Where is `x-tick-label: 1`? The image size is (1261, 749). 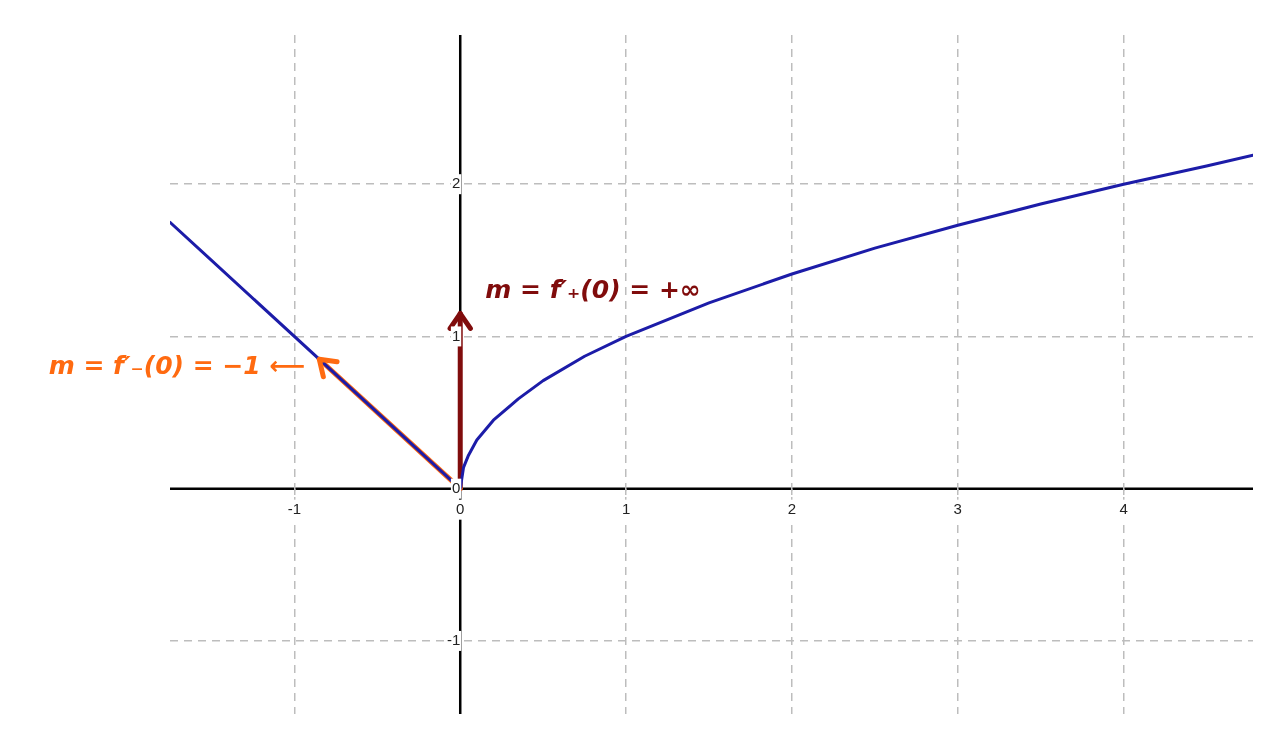
x-tick-label: 1 is located at coordinates (626, 508).